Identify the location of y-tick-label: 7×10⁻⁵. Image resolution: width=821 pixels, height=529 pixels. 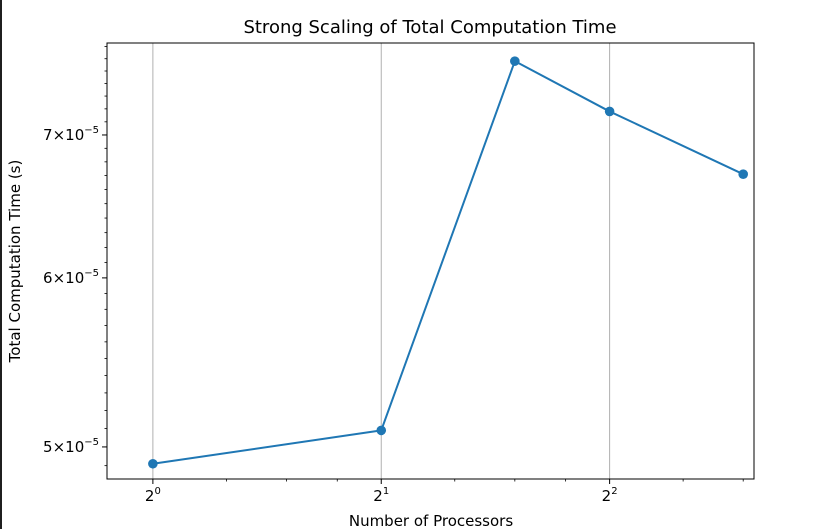
(71, 134).